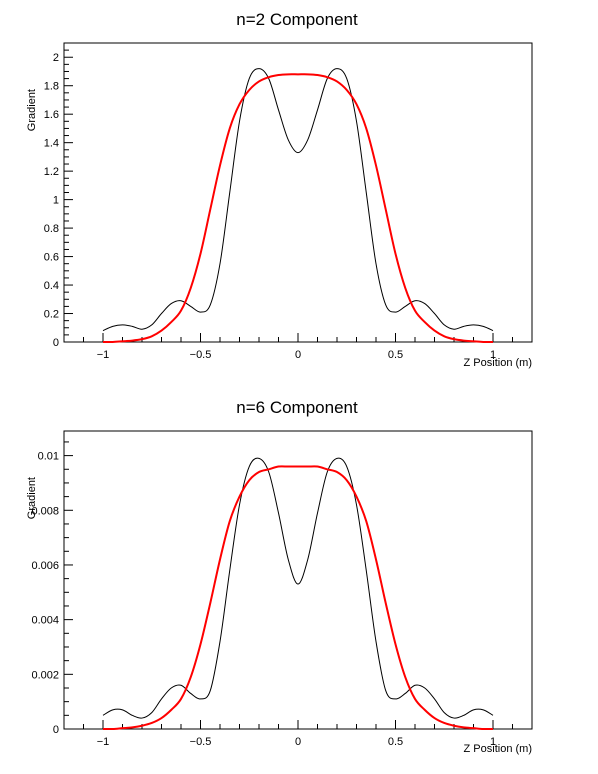  I want to click on y-tick-label: 1.8, so click(51, 87).